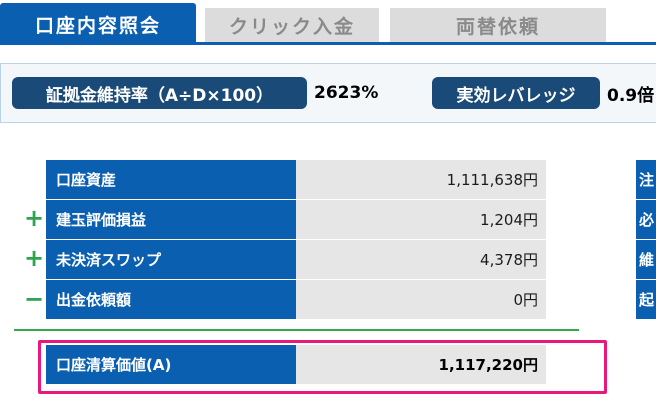 This screenshot has width=656, height=403. What do you see at coordinates (292, 25) in the screenshot?
I see `tab-click-deposit: クリック入金` at bounding box center [292, 25].